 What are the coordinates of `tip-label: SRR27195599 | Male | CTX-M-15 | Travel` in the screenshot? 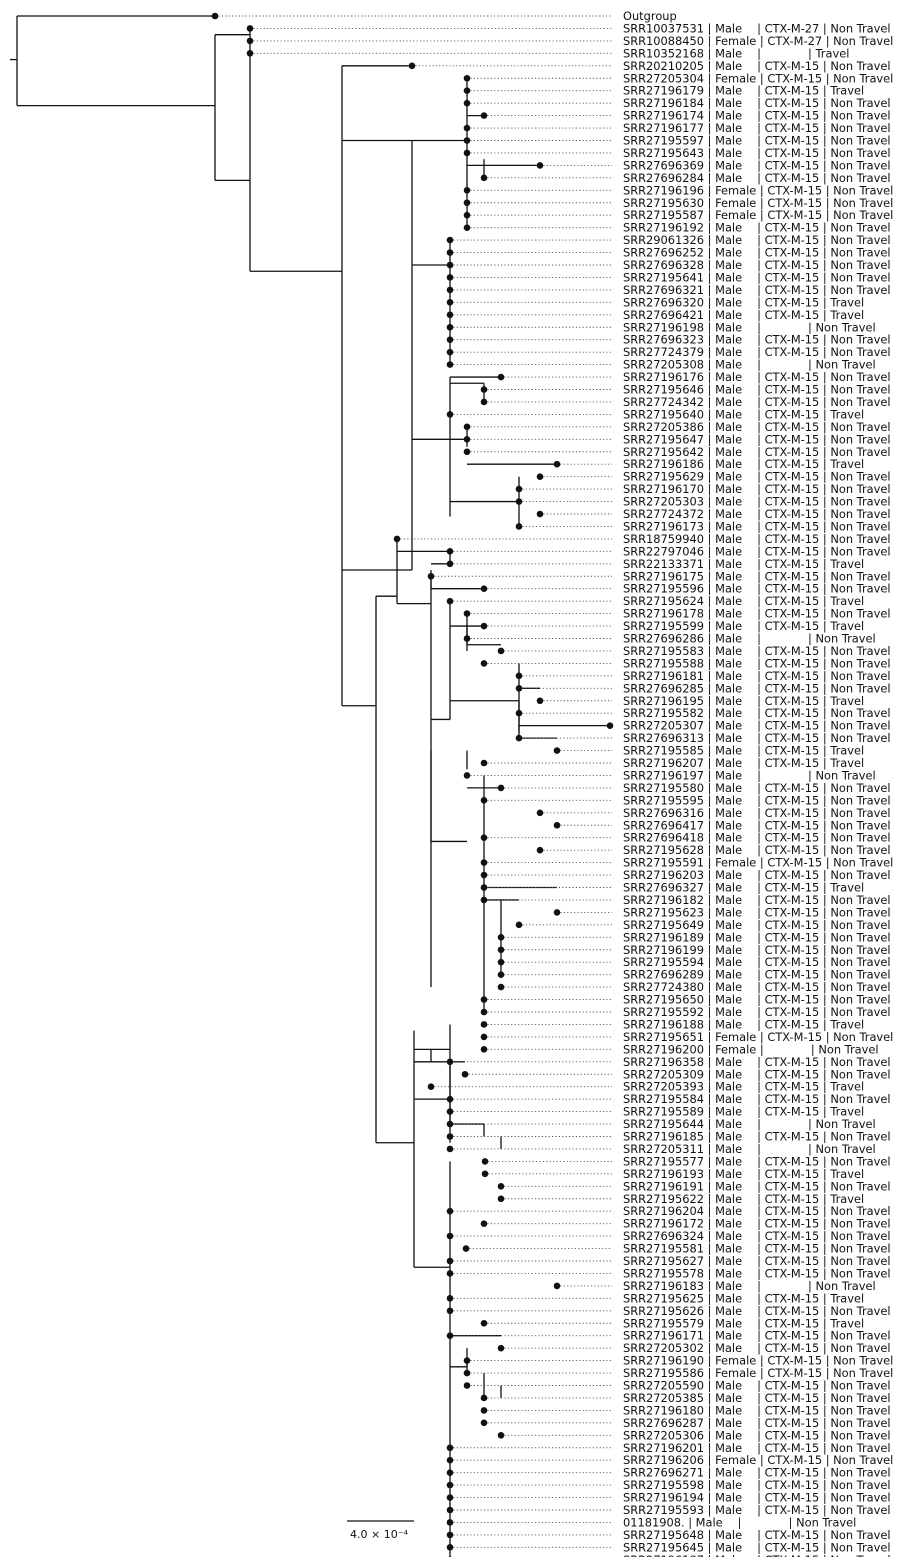 It's located at (743, 626).